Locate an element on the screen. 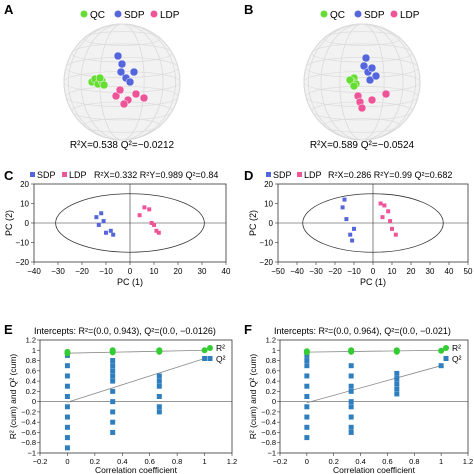 The height and width of the screenshot is (474, 474). y-tick-label: 1.2 is located at coordinates (271, 340).